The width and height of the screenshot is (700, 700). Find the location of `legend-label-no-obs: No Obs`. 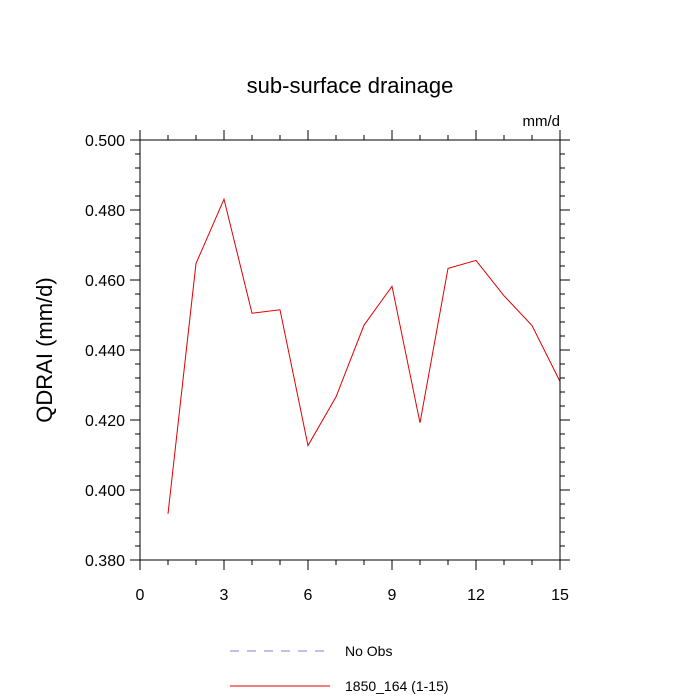

legend-label-no-obs: No Obs is located at coordinates (368, 651).